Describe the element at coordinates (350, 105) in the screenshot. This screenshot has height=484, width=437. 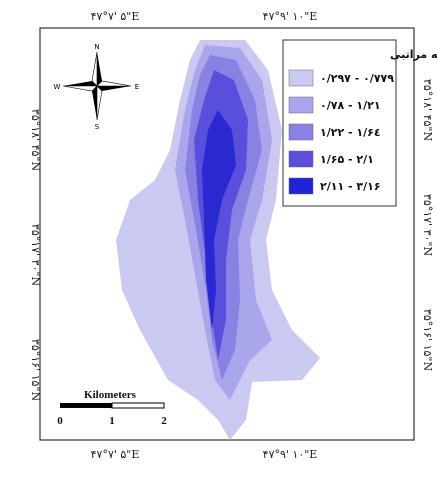
I see `legend-label: ۰/۷۸ - ۱/۲۱` at that location.